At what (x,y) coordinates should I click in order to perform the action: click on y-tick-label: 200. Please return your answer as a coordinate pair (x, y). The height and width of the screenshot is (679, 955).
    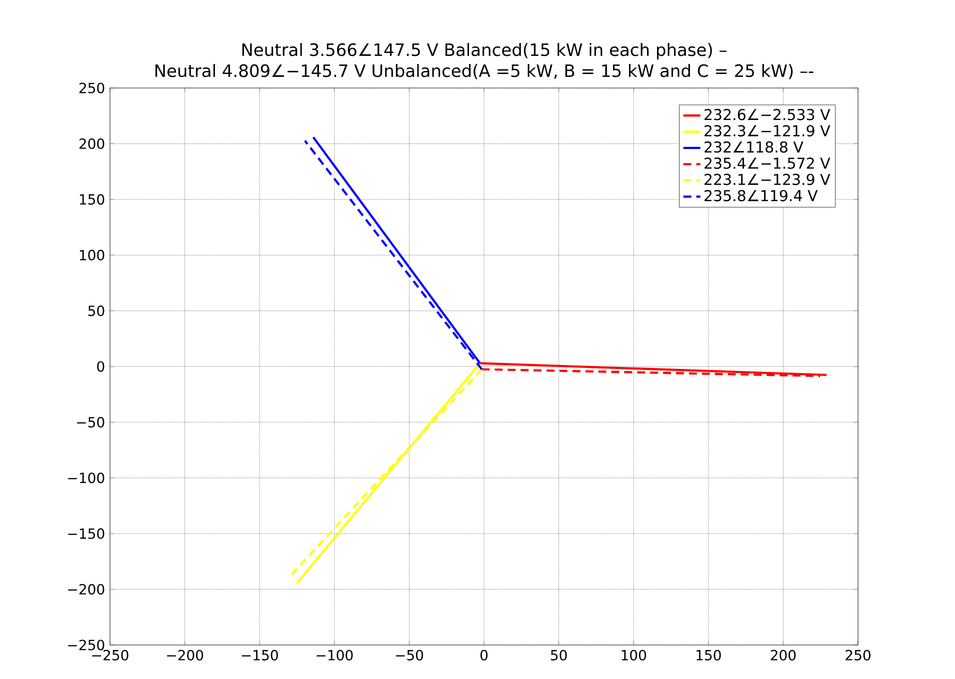
    Looking at the image, I should click on (91, 143).